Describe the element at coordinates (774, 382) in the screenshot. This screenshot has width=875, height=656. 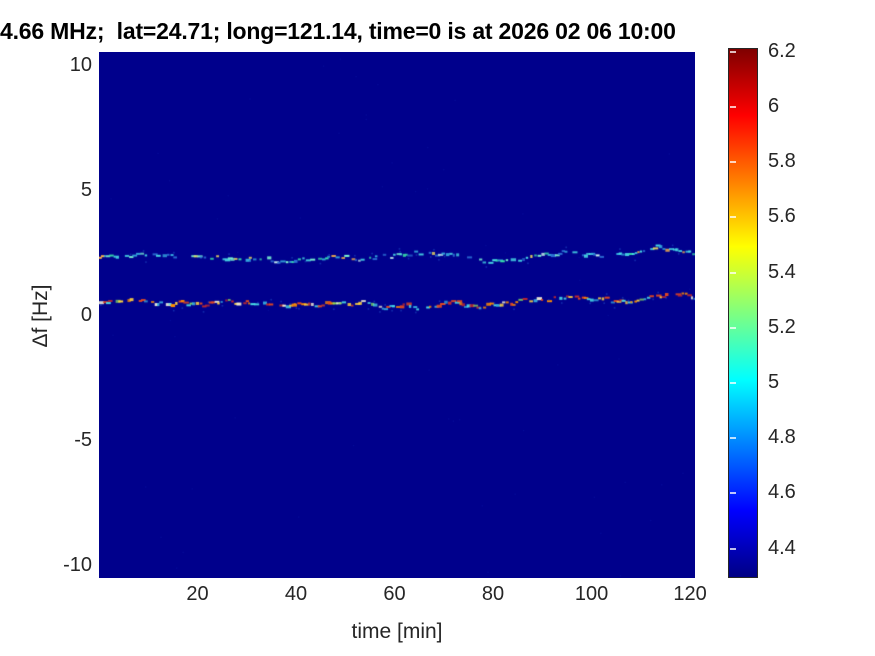
I see `colorbar-tick-label: 5` at that location.